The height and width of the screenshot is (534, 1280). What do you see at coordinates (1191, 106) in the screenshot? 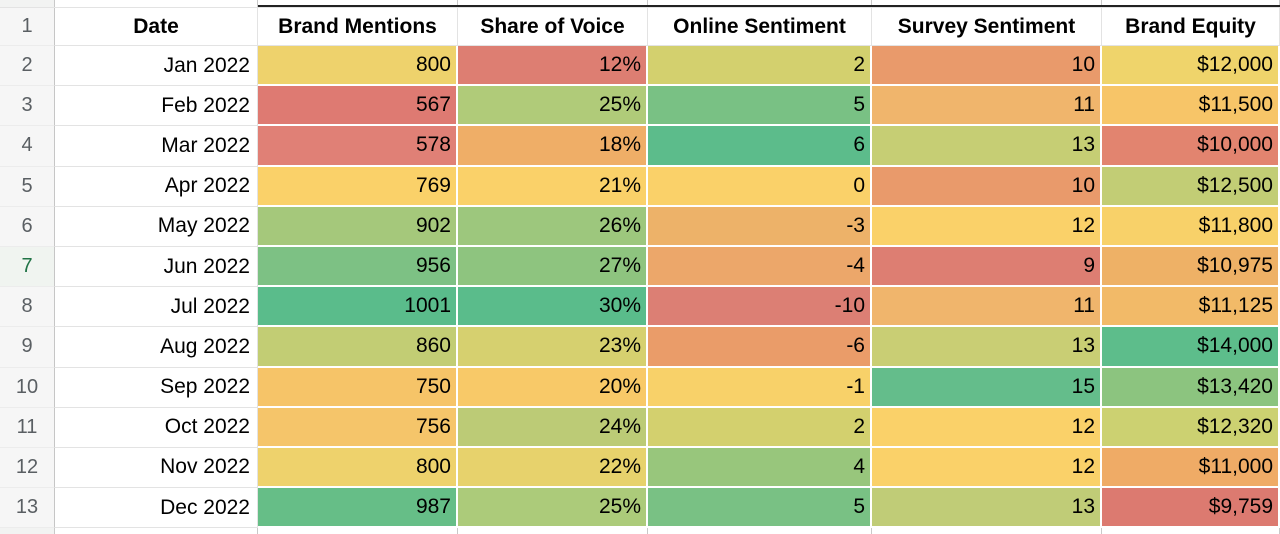
I see `value-cell: $11,500` at bounding box center [1191, 106].